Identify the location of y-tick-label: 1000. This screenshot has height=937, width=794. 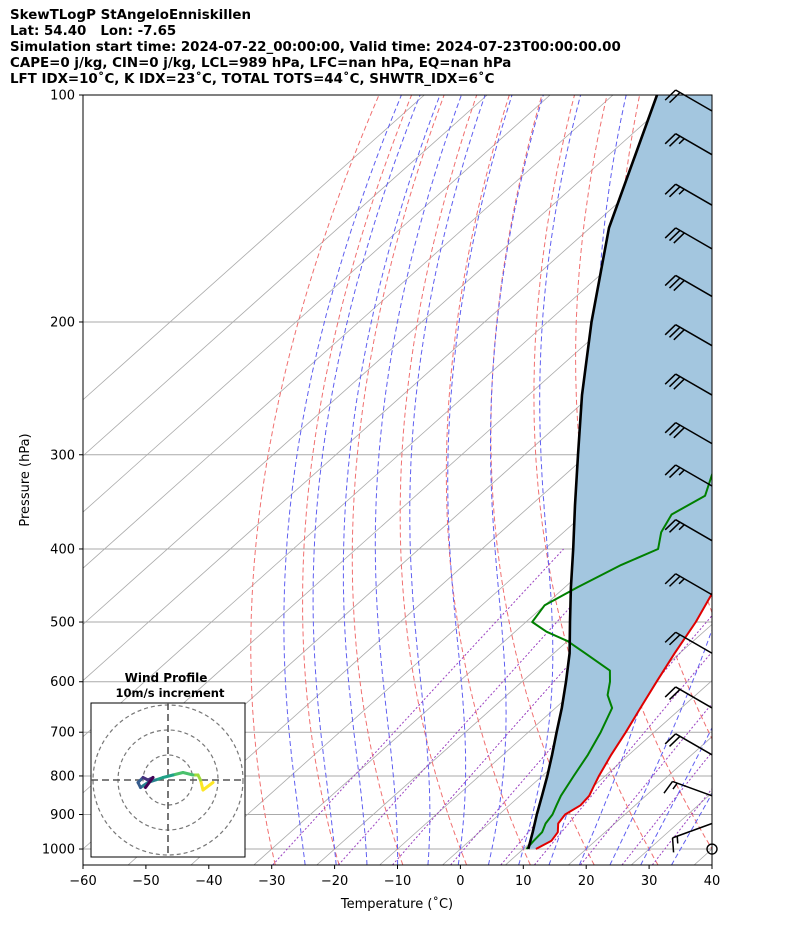
(58, 850).